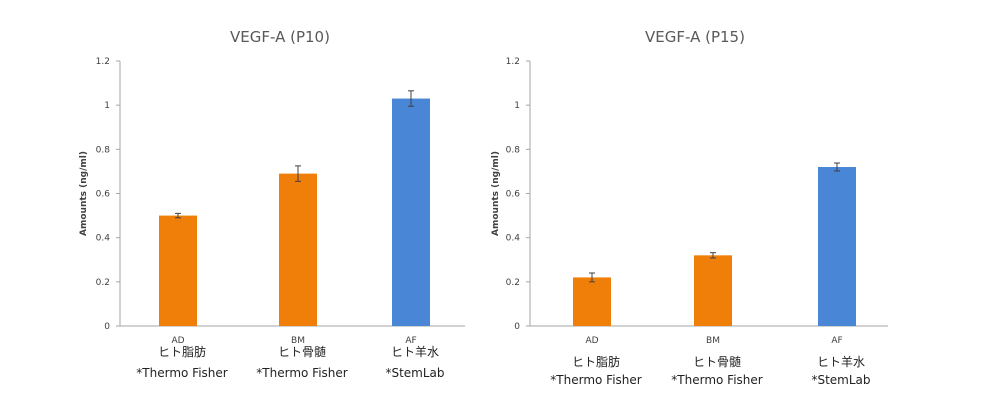  What do you see at coordinates (695, 37) in the screenshot?
I see `chart-title: VEGF-A (P15)` at bounding box center [695, 37].